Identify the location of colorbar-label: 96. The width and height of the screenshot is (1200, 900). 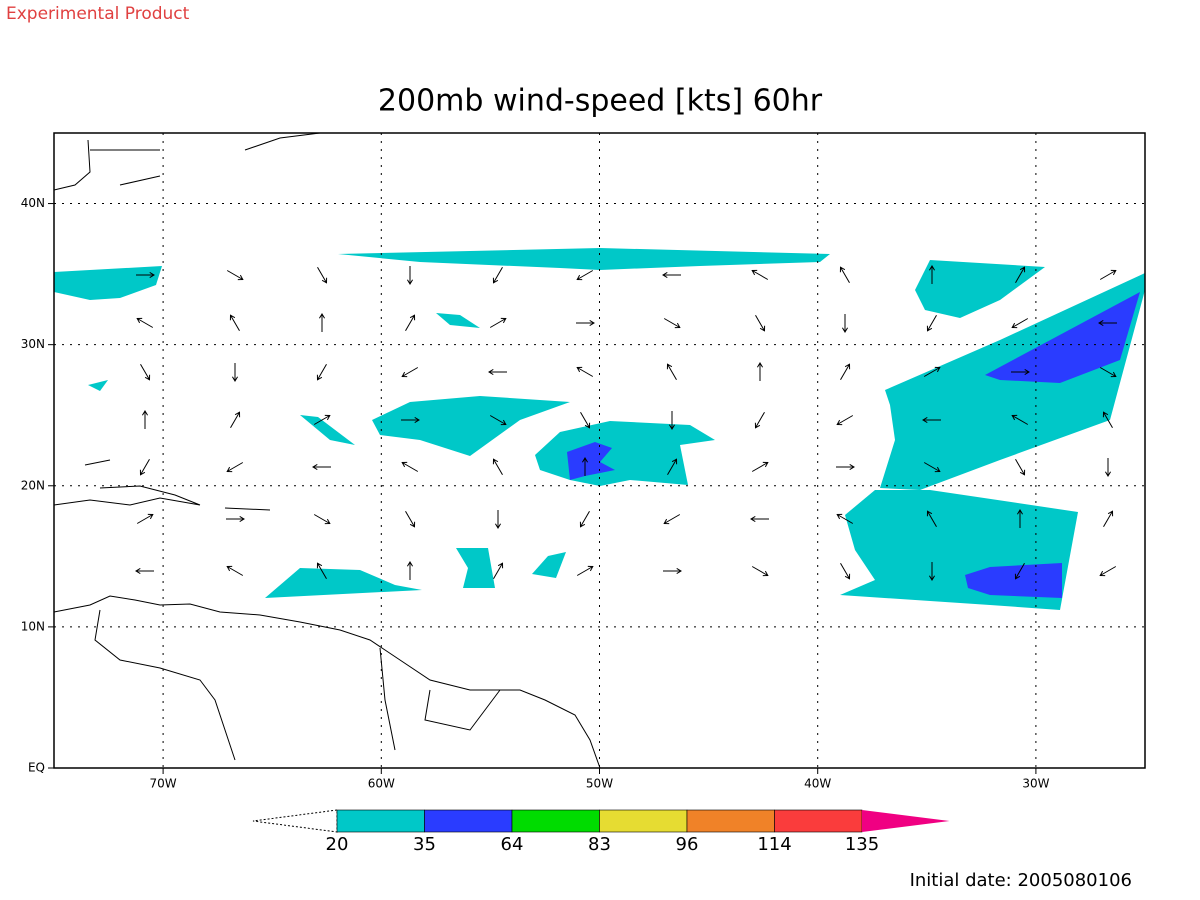
(687, 844).